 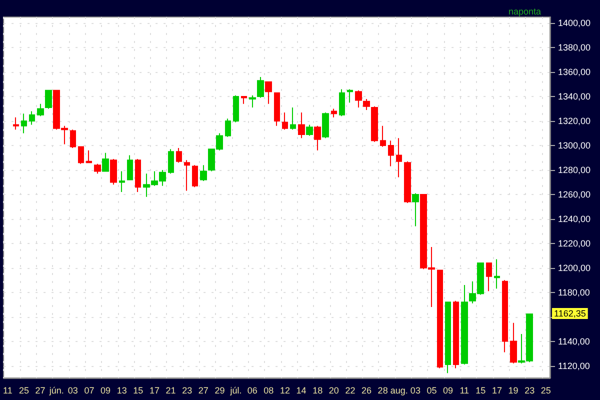 I want to click on y-tick-label: 1340,00, so click(x=574, y=97).